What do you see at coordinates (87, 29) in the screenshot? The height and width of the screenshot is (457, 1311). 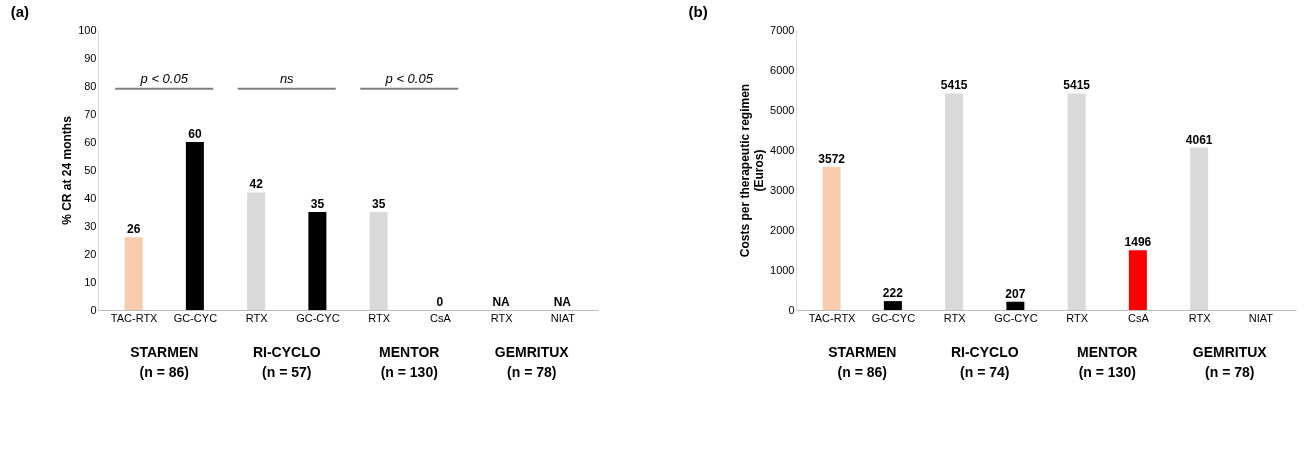 I see `y-tick-label: 100` at bounding box center [87, 29].